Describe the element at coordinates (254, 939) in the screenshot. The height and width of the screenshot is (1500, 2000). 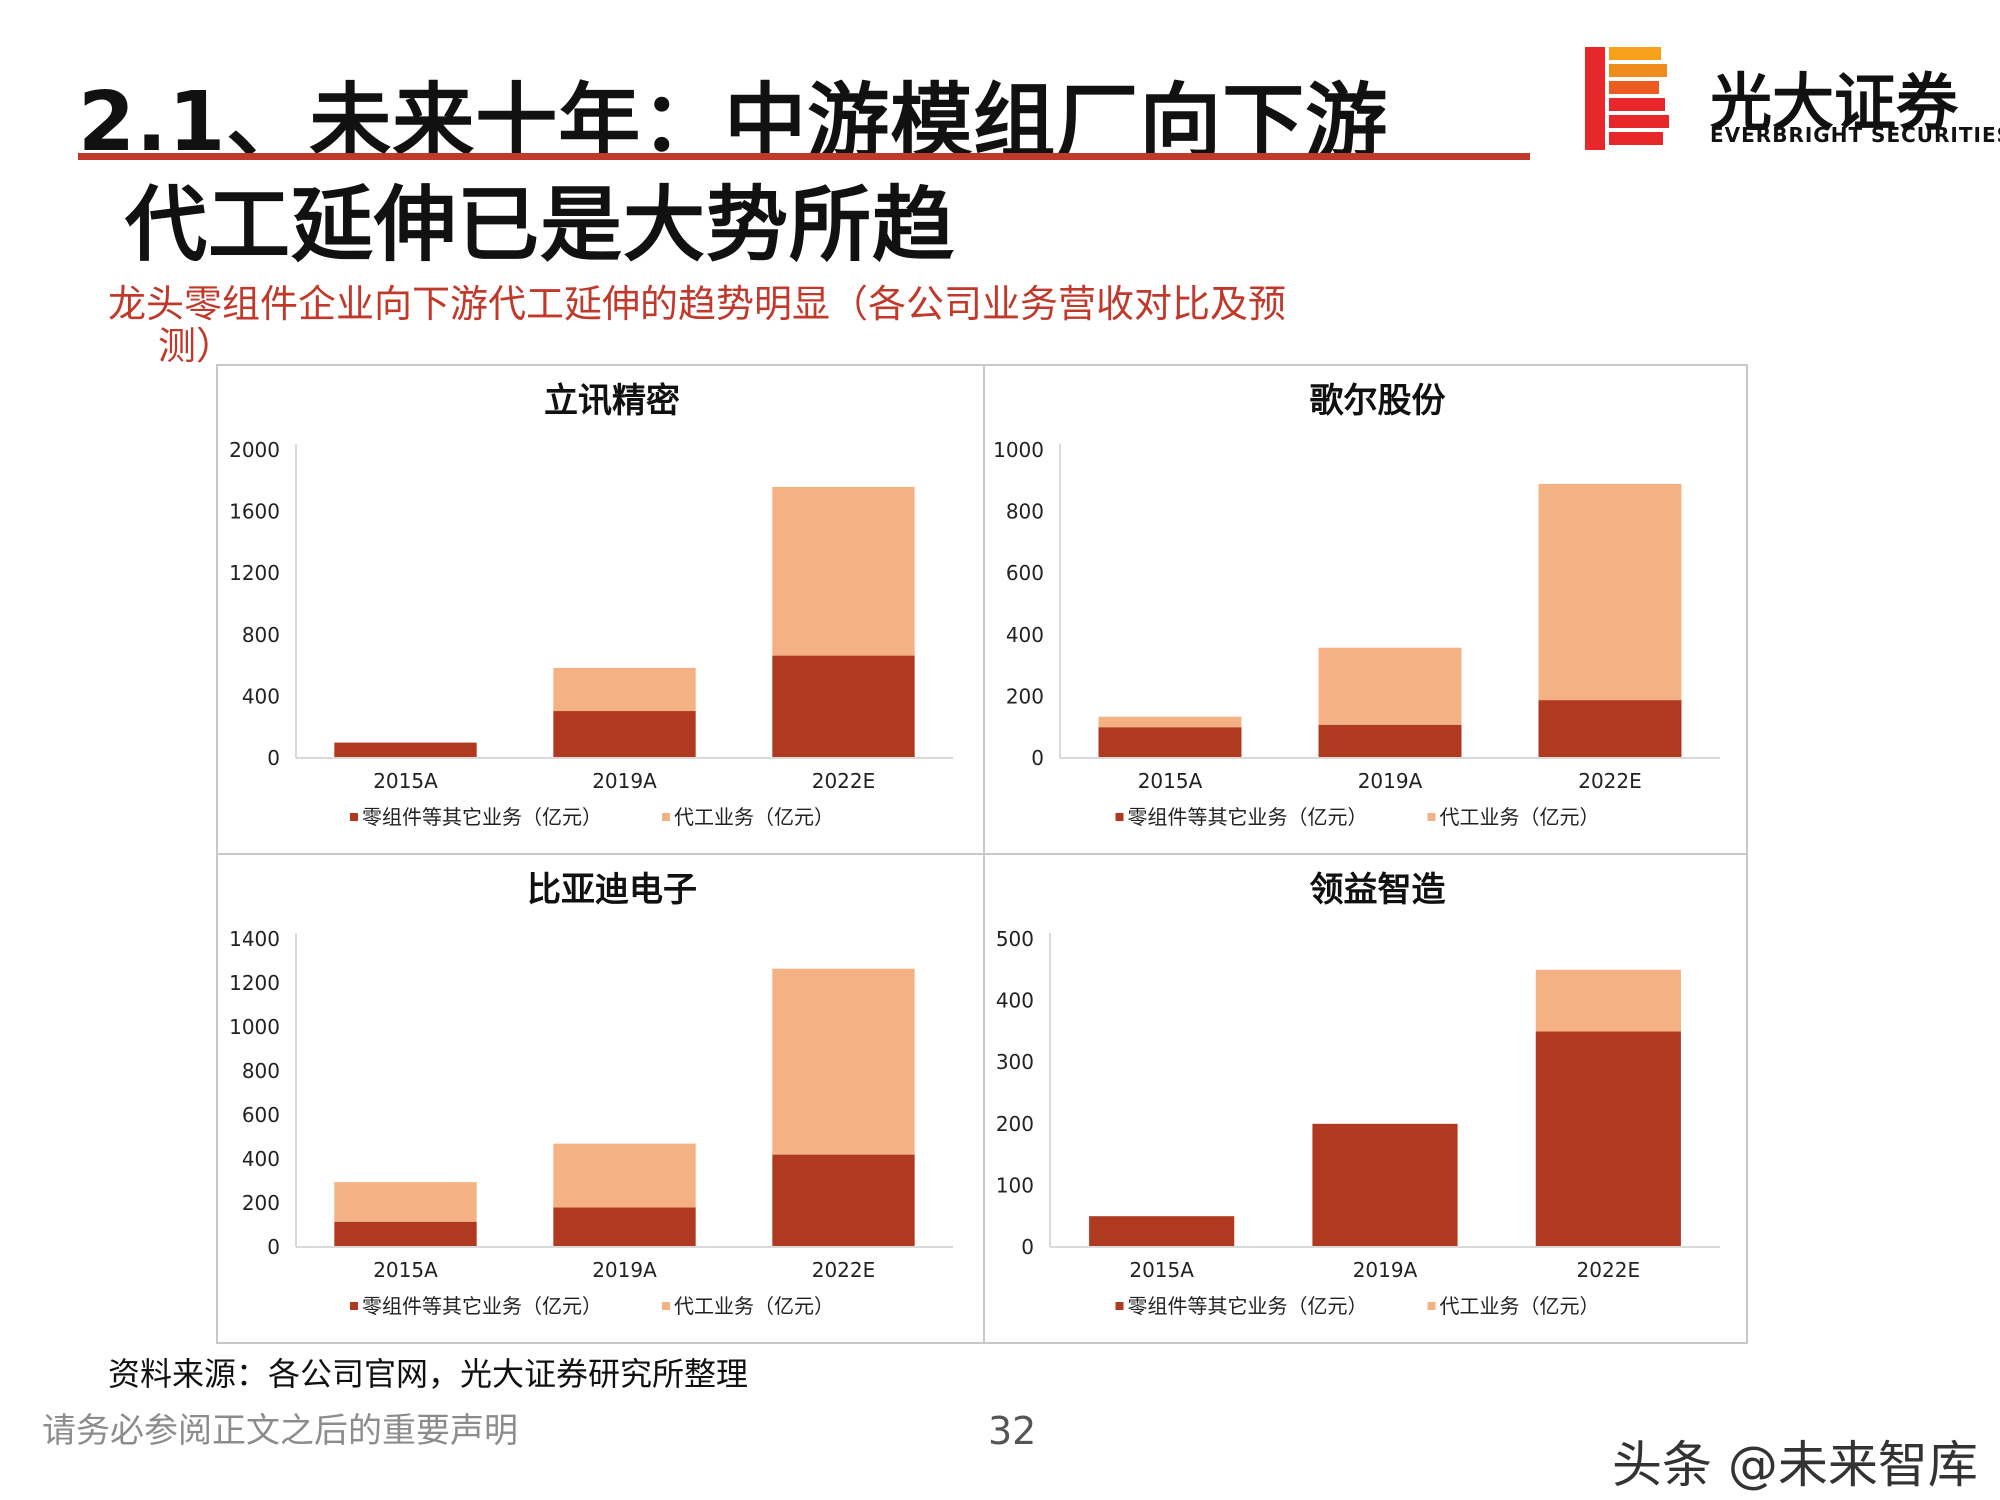
I see `y-tick-label: 1400` at that location.